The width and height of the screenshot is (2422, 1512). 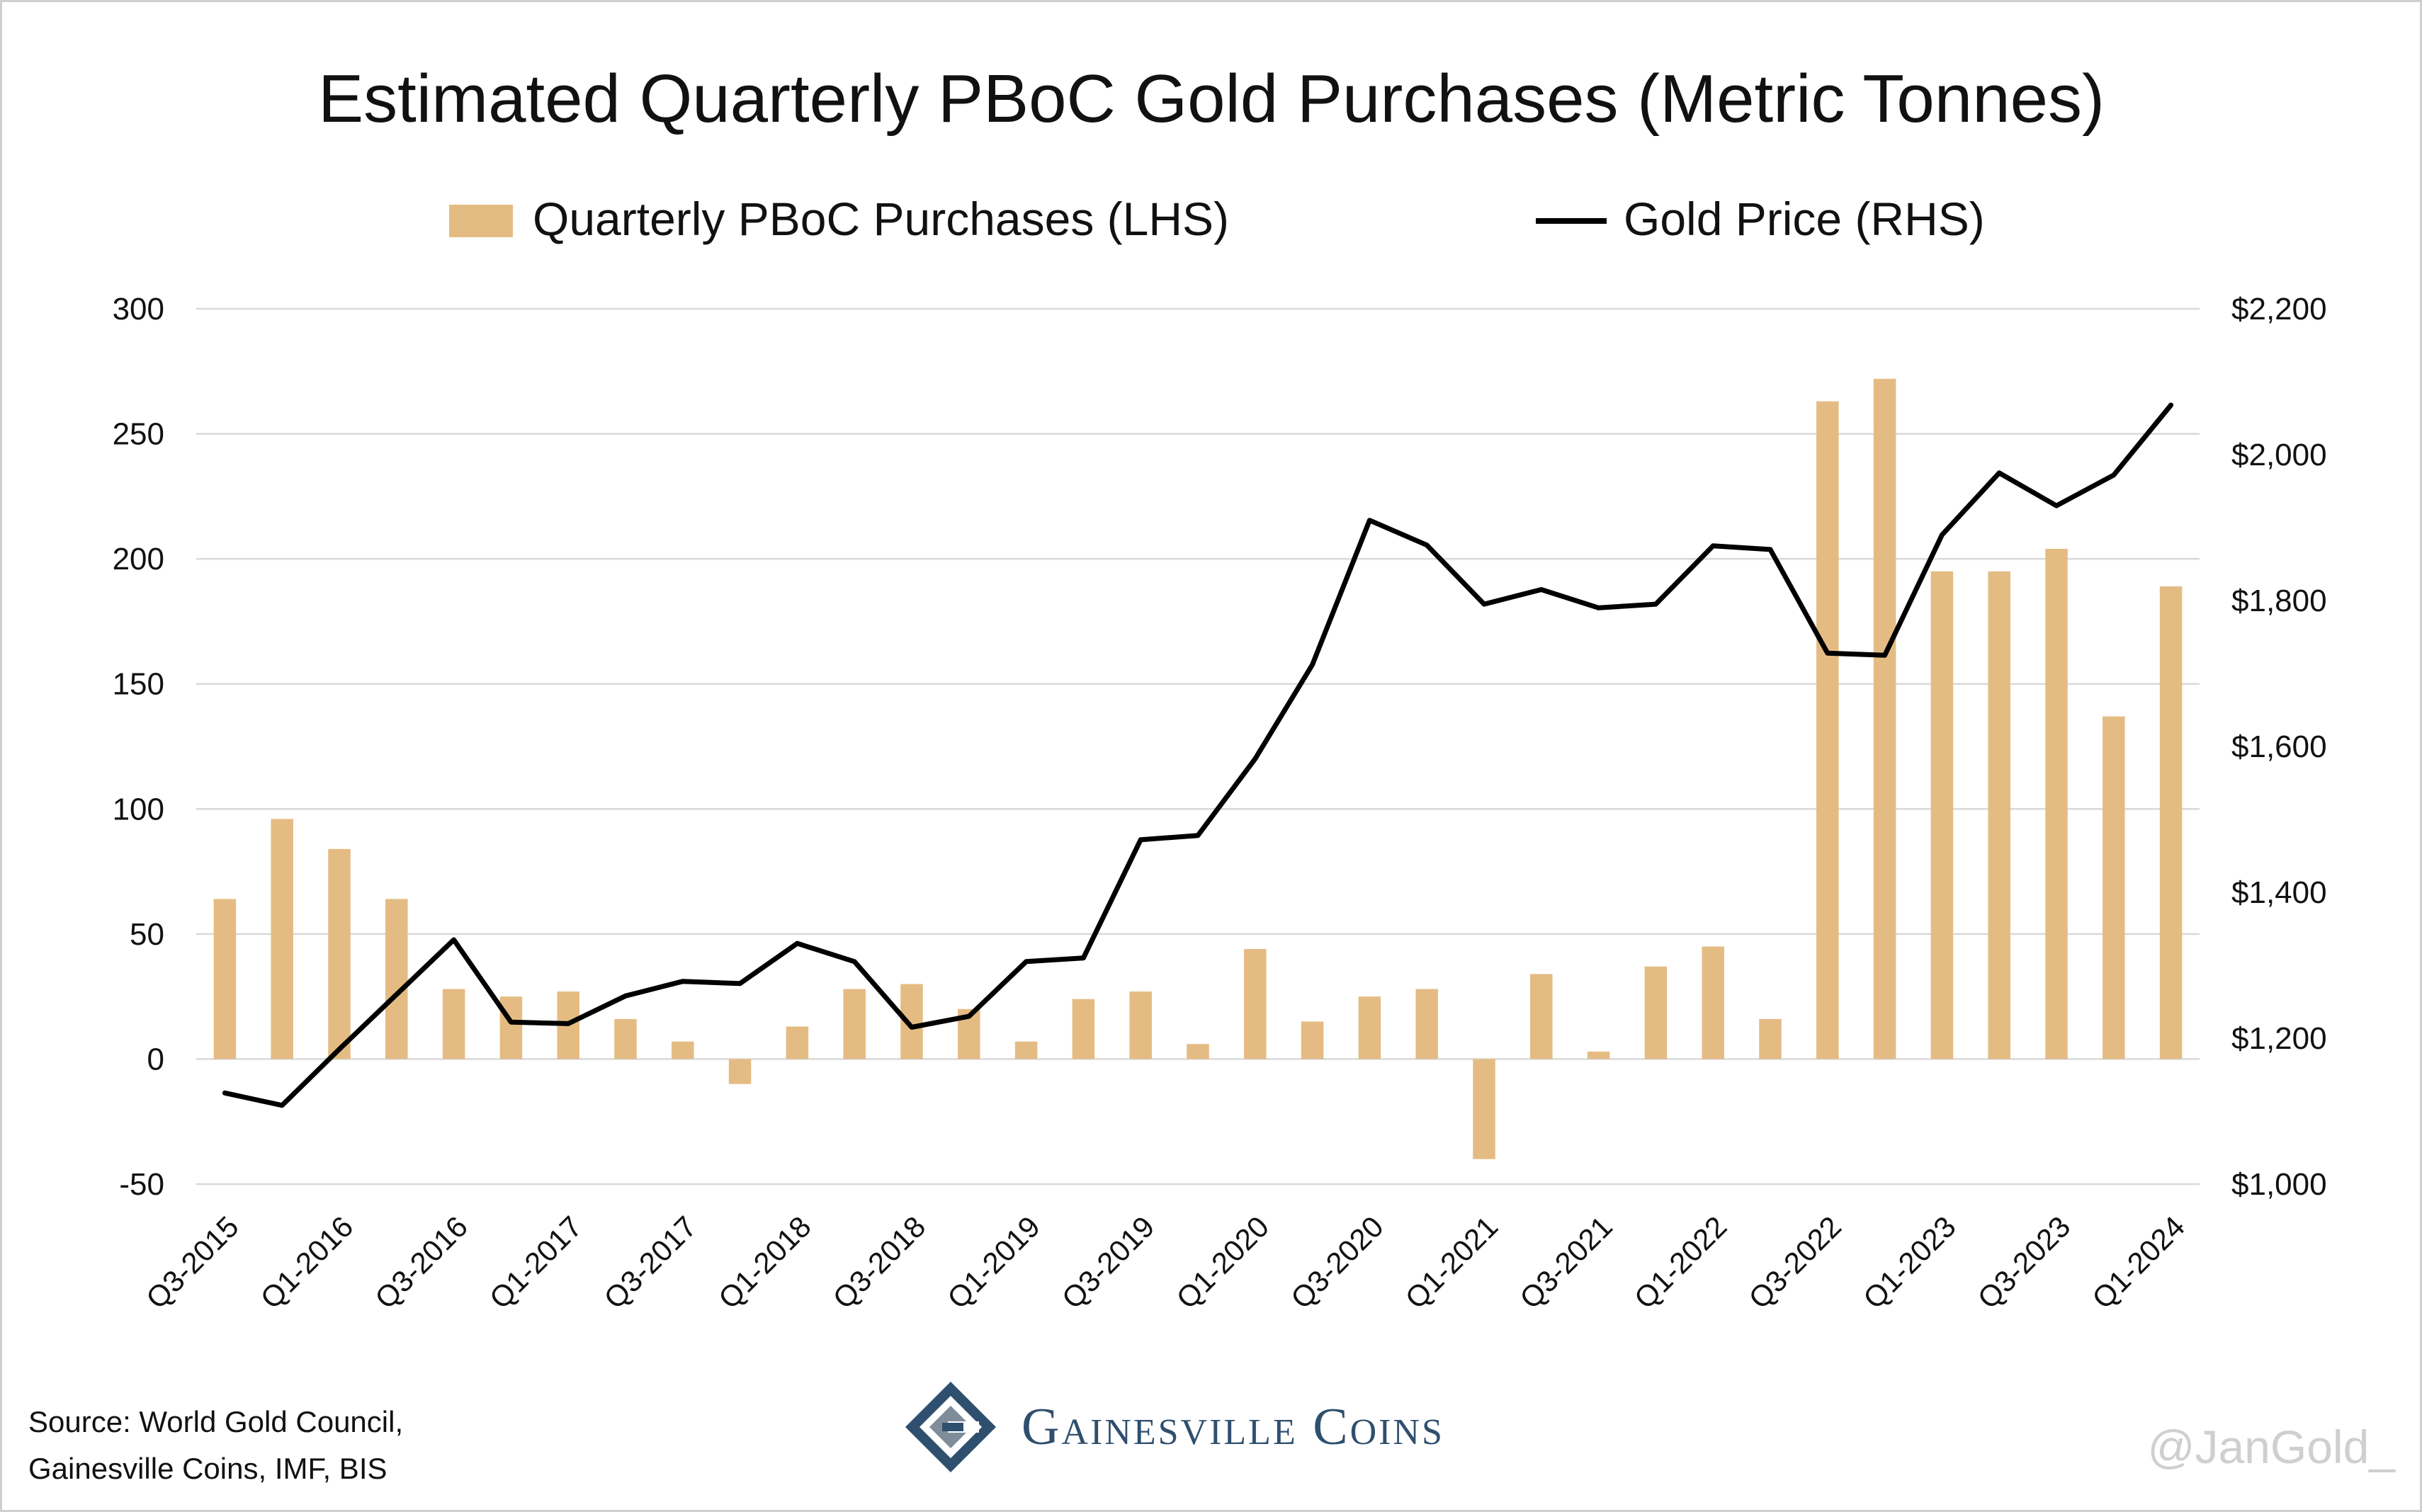 What do you see at coordinates (1452, 1262) in the screenshot?
I see `x-tick-label: Q1-2021` at bounding box center [1452, 1262].